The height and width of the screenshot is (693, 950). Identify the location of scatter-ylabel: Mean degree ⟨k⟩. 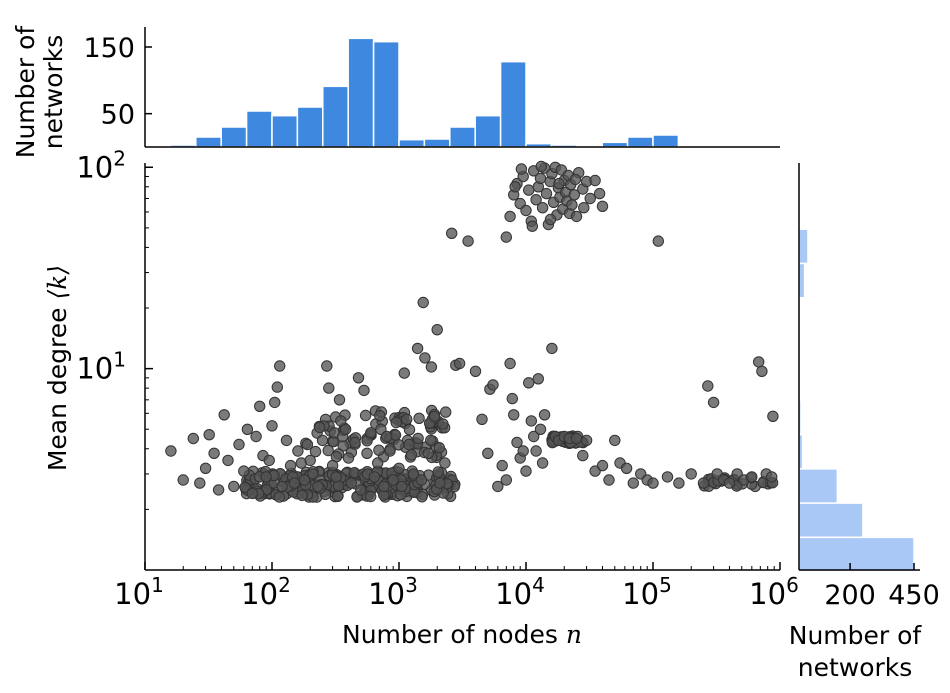
(57, 368).